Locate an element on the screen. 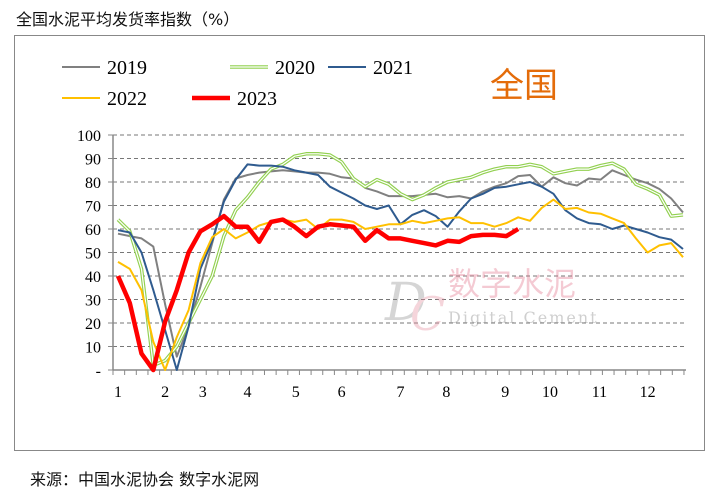 The height and width of the screenshot is (504, 710). x-tick-label: 9 is located at coordinates (505, 392).